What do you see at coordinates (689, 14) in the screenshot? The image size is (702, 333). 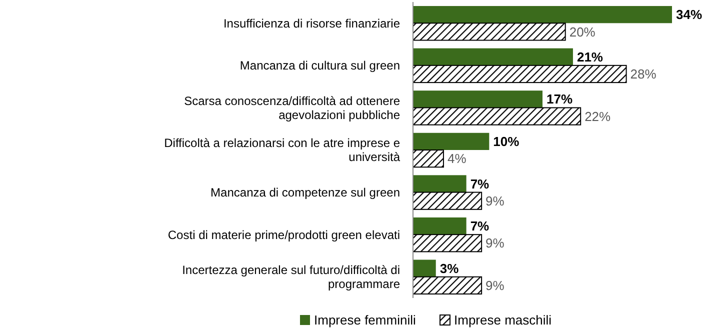 I see `data-label: 34%` at bounding box center [689, 14].